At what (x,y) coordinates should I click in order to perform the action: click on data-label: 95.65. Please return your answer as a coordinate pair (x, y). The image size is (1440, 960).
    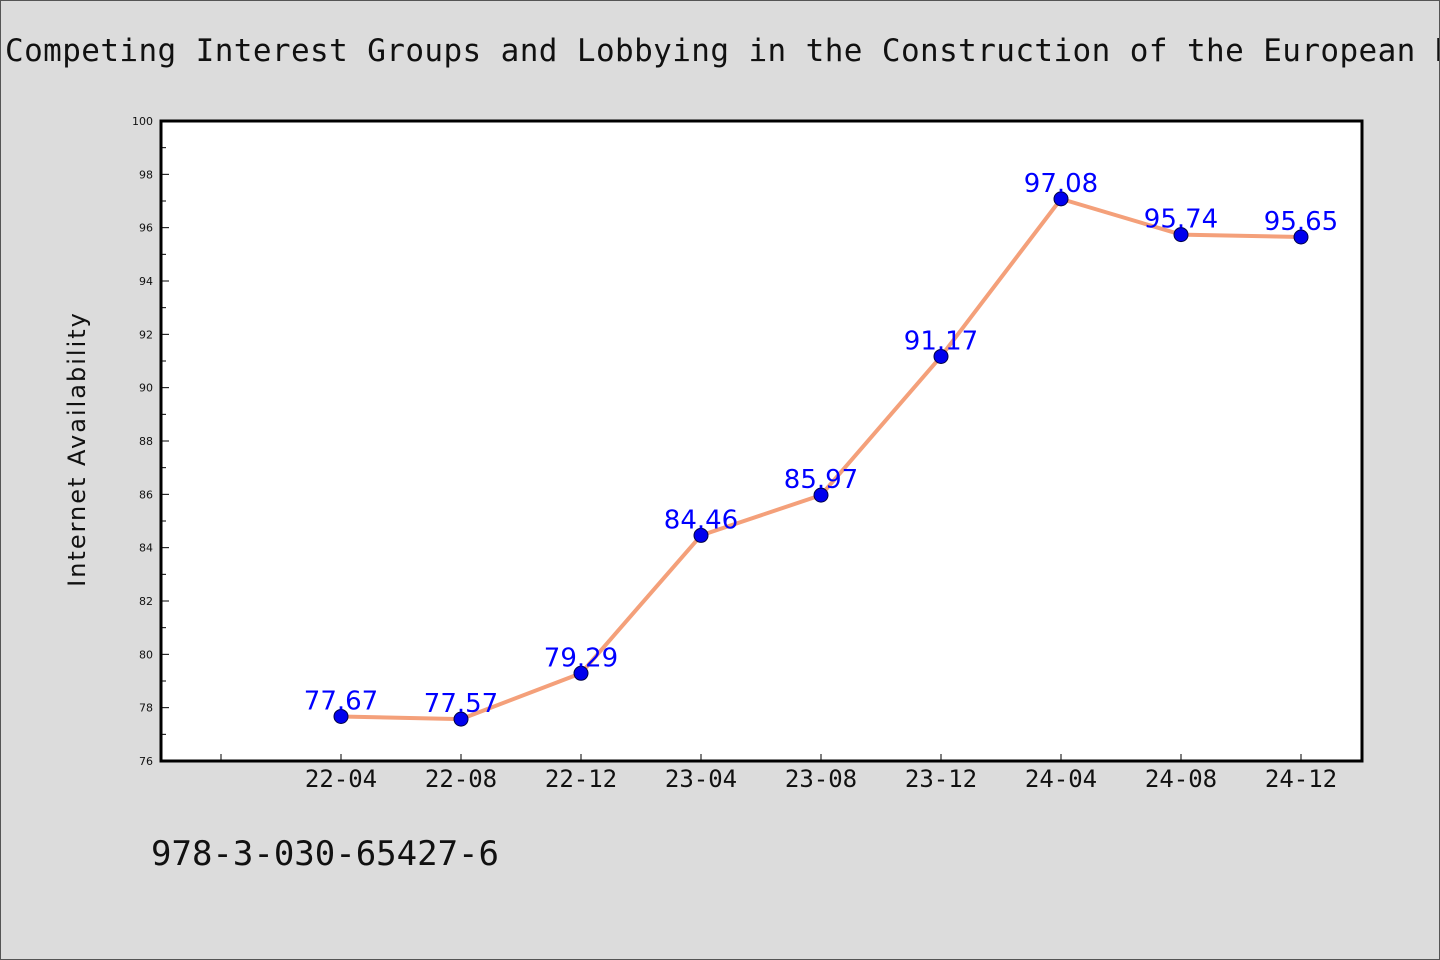
    Looking at the image, I should click on (1301, 222).